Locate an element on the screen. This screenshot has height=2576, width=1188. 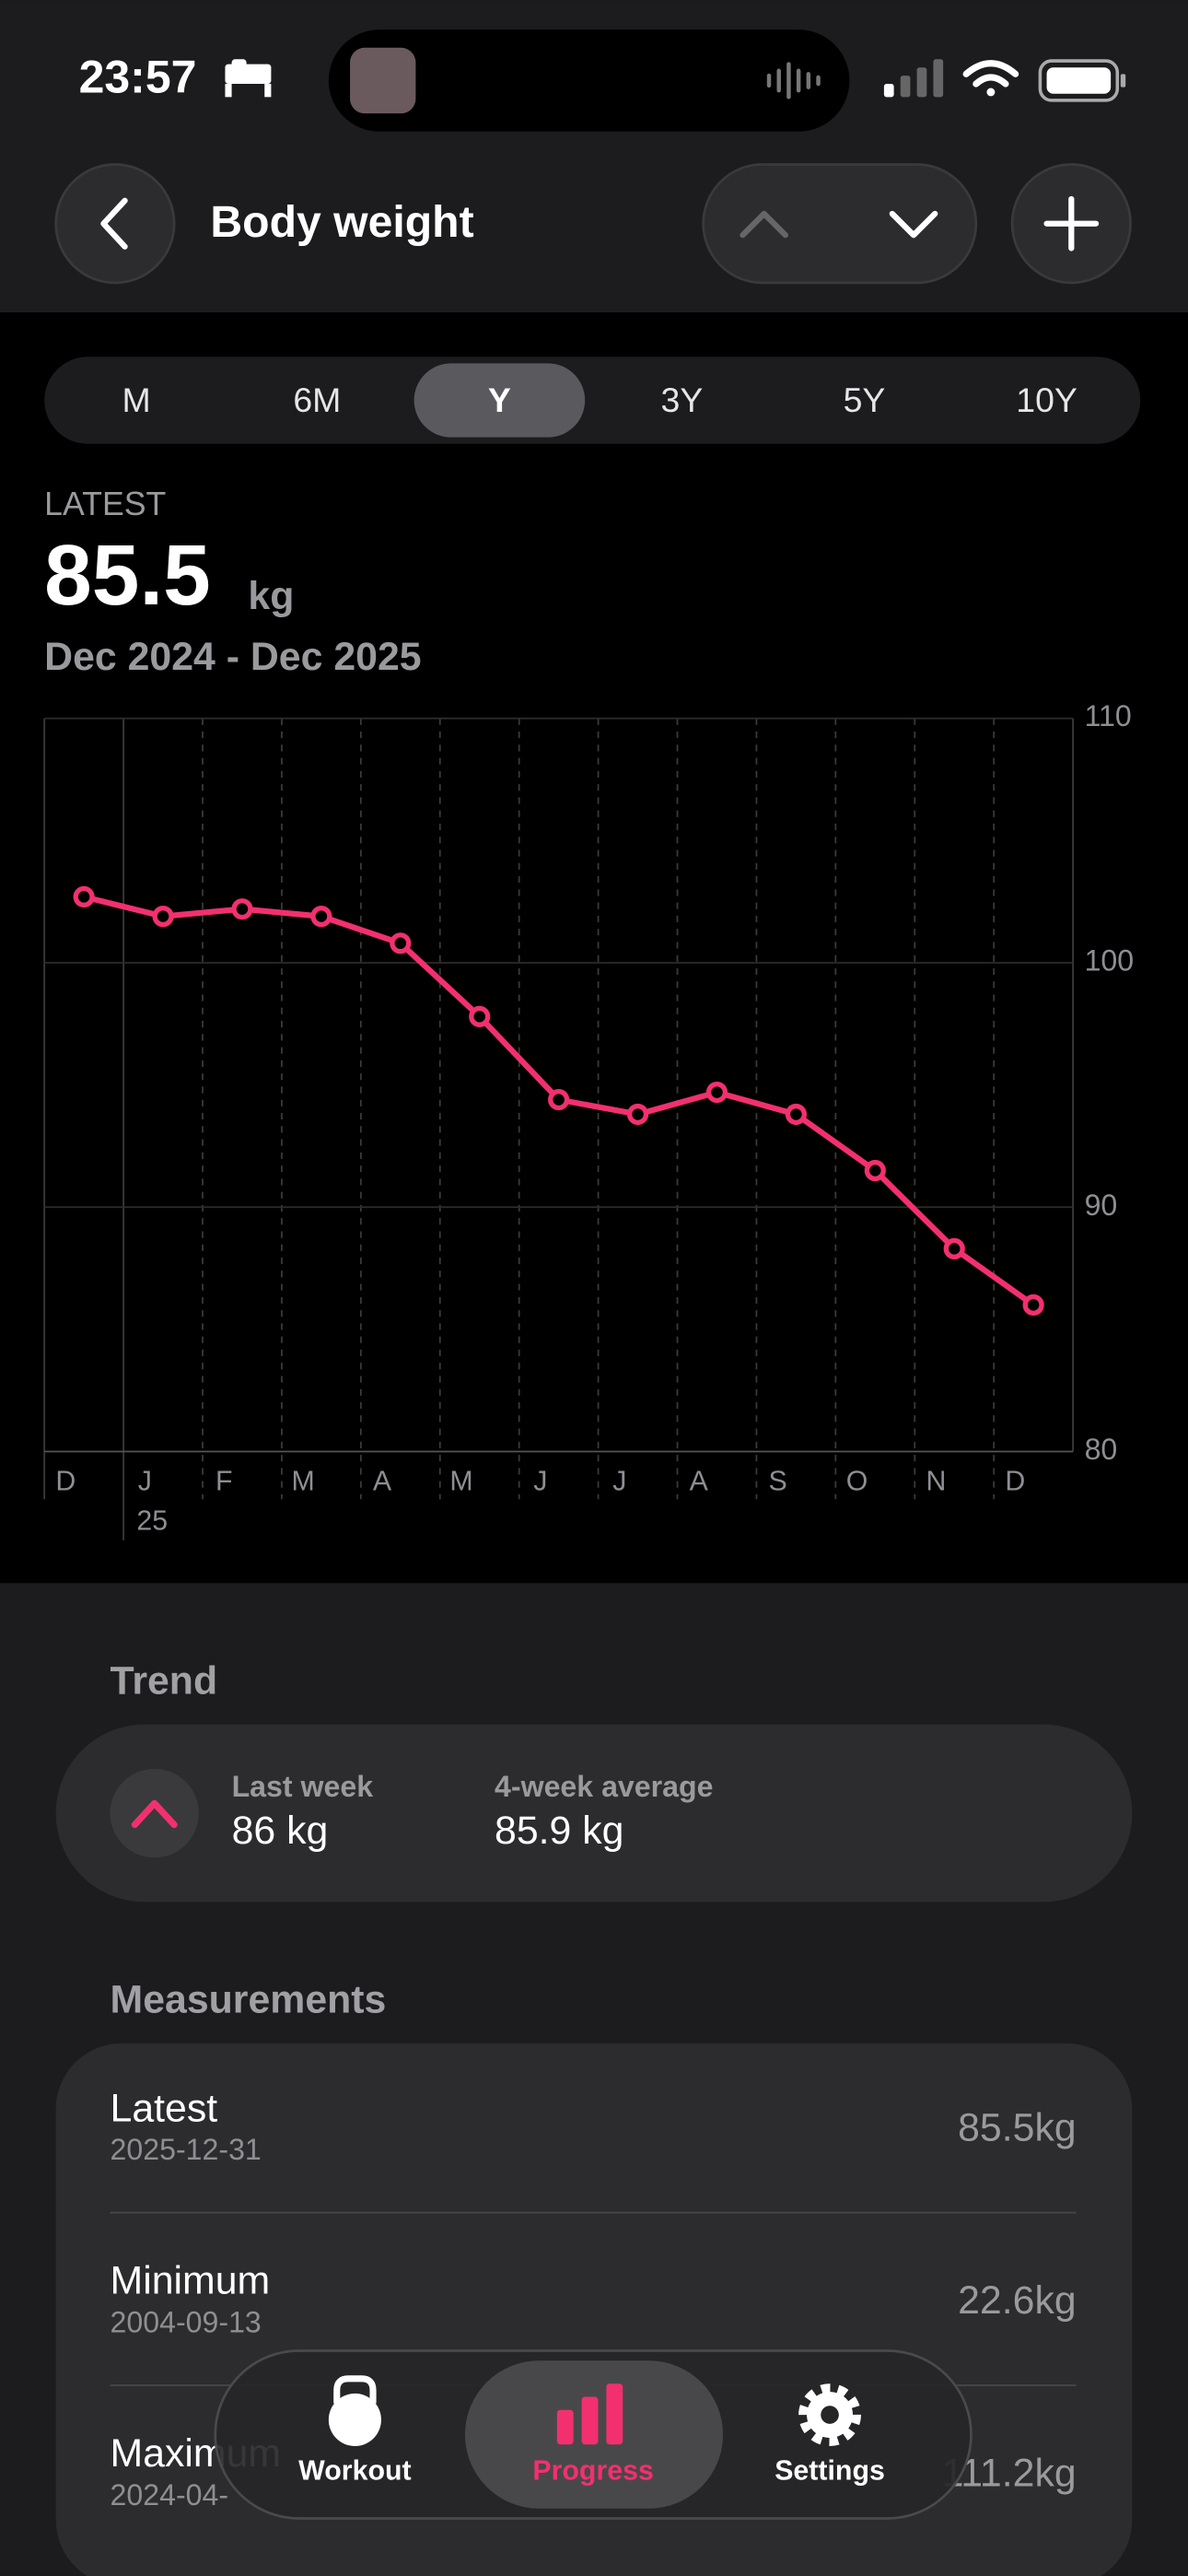
trend-label: 4-week average is located at coordinates (604, 1787).